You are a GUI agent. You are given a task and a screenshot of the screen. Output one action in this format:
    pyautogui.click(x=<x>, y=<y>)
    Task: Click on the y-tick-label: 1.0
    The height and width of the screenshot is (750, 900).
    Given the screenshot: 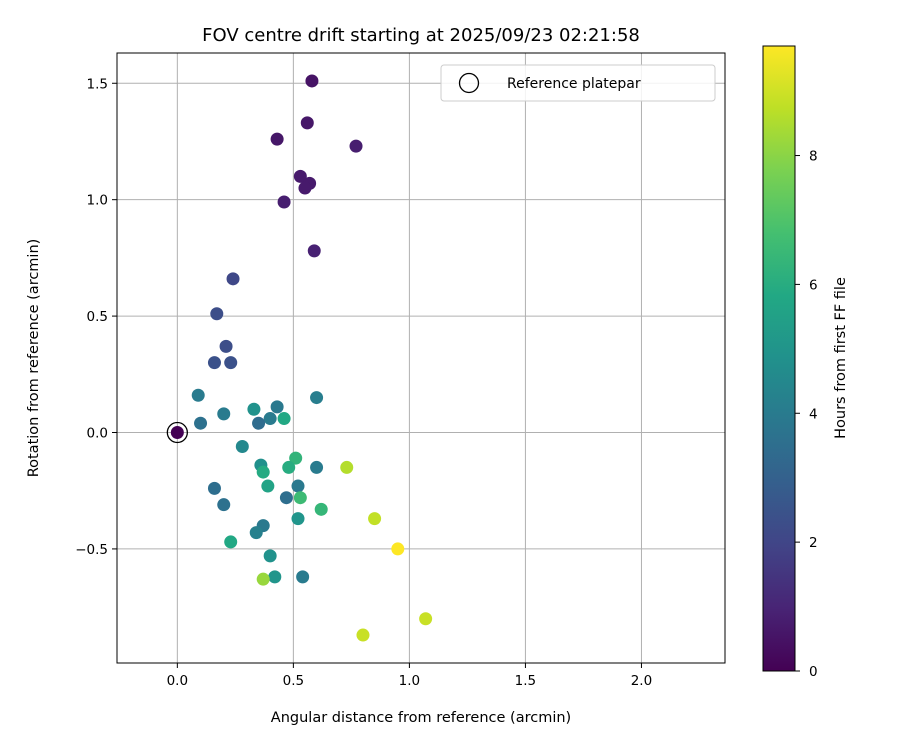 What is the action you would take?
    pyautogui.click(x=97, y=201)
    